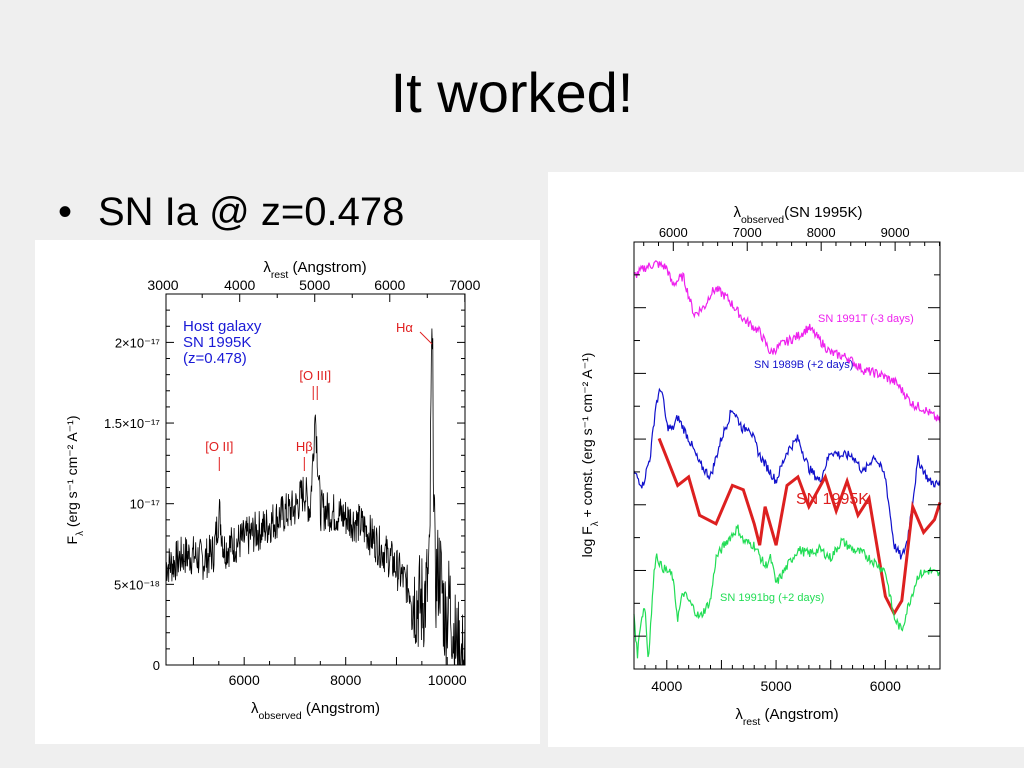 This screenshot has height=768, width=1024. I want to click on annotation-oii: [O II], so click(219, 455).